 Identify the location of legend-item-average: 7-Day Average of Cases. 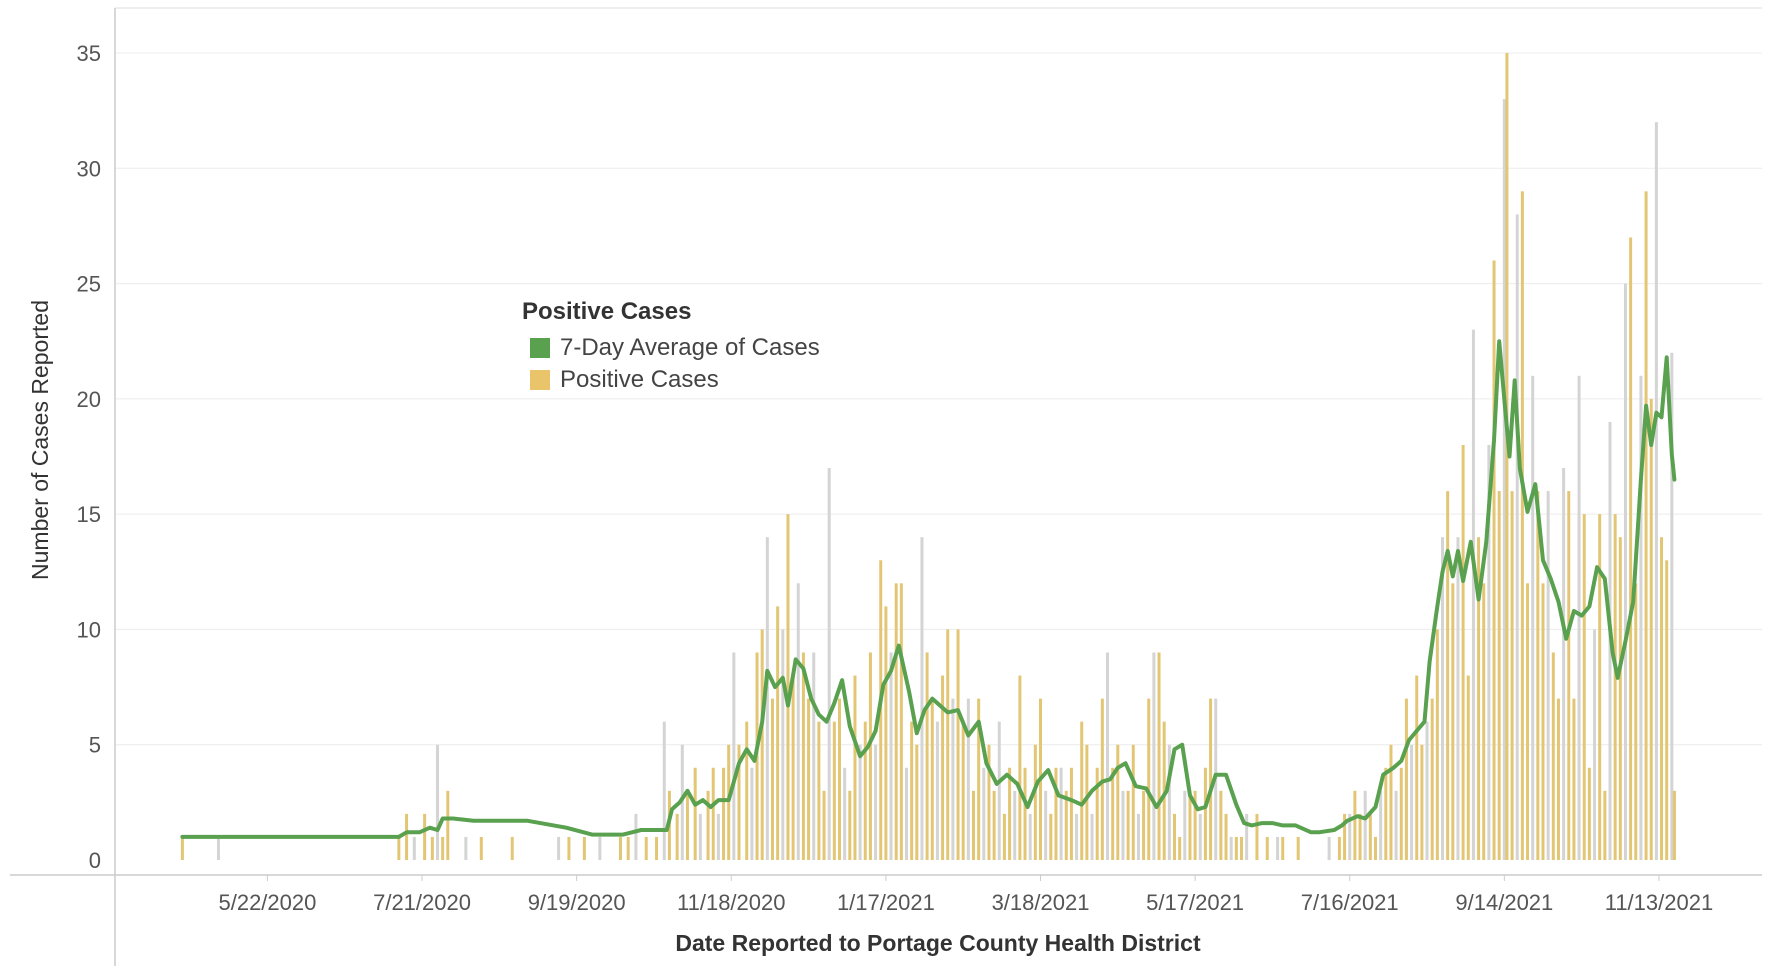
(671, 348).